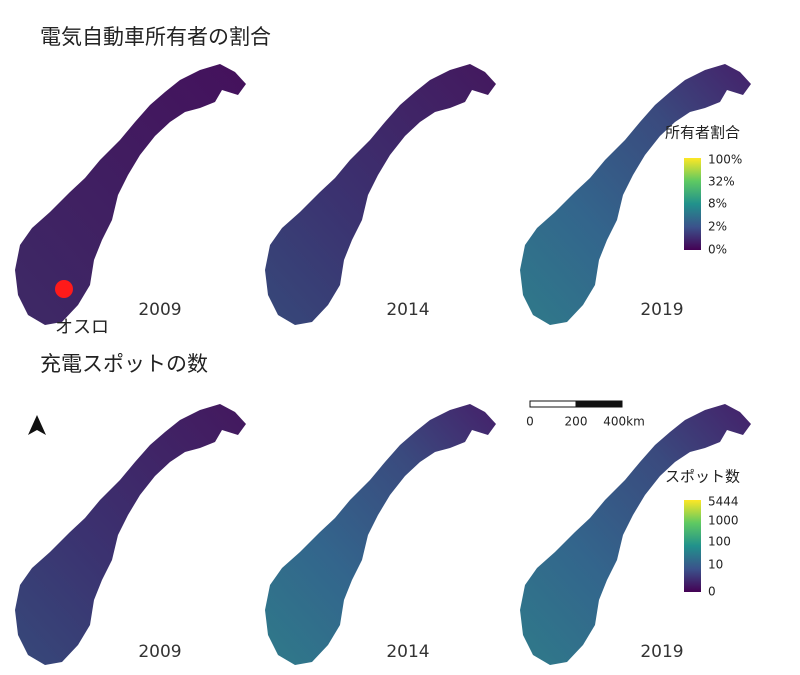 The width and height of the screenshot is (800, 675). What do you see at coordinates (715, 565) in the screenshot?
I see `legend-label: 10` at bounding box center [715, 565].